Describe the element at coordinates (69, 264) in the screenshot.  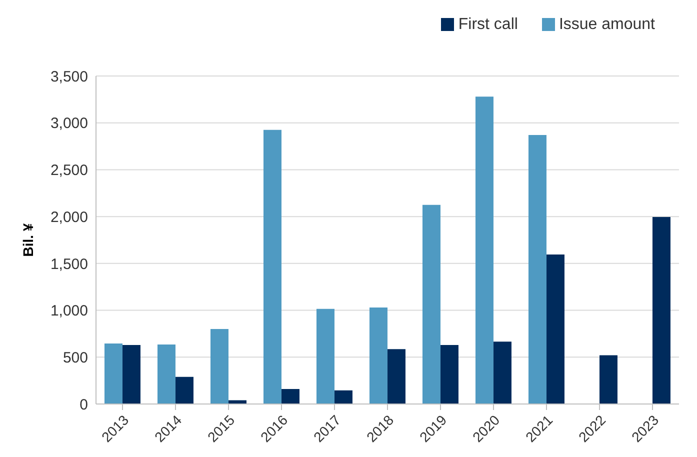
I see `y-tick-label: 1,500` at that location.